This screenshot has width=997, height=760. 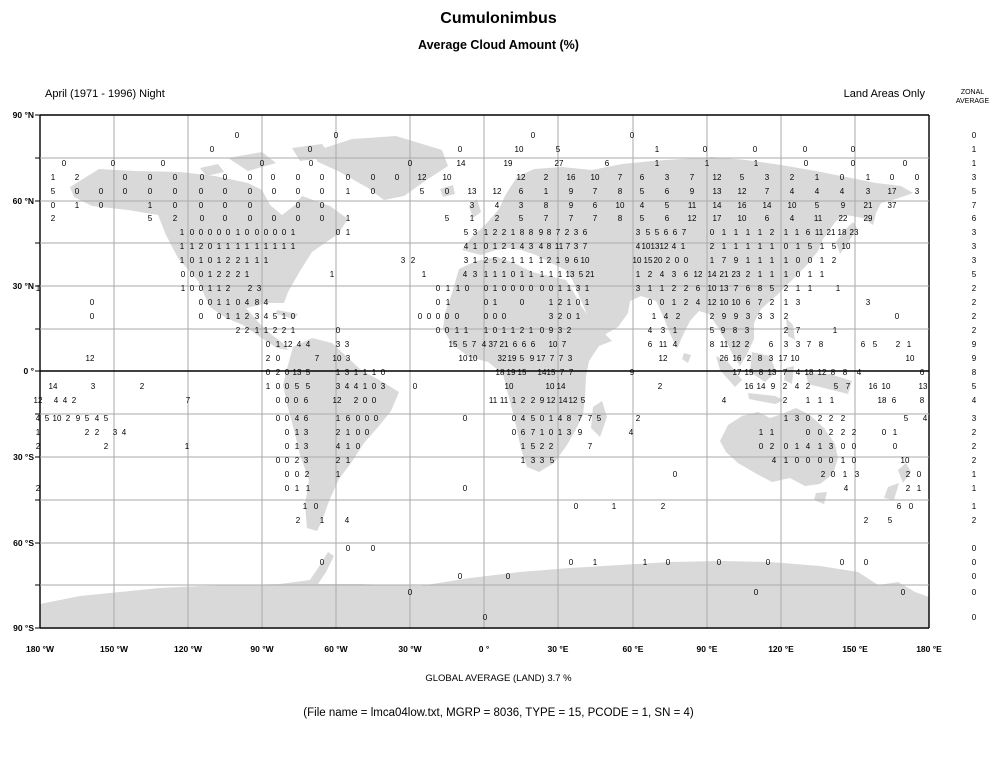 I want to click on zonal-average-value: 0, so click(x=974, y=548).